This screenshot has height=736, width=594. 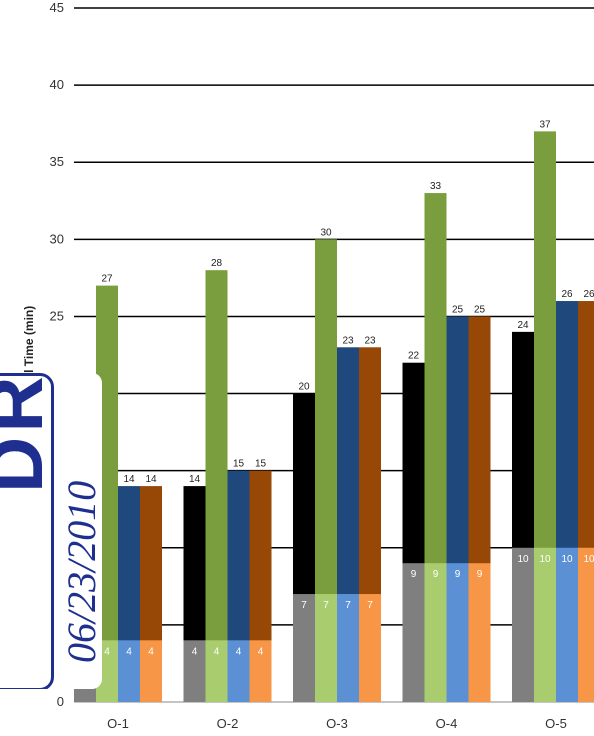 What do you see at coordinates (57, 238) in the screenshot?
I see `y-tick-label: 30` at bounding box center [57, 238].